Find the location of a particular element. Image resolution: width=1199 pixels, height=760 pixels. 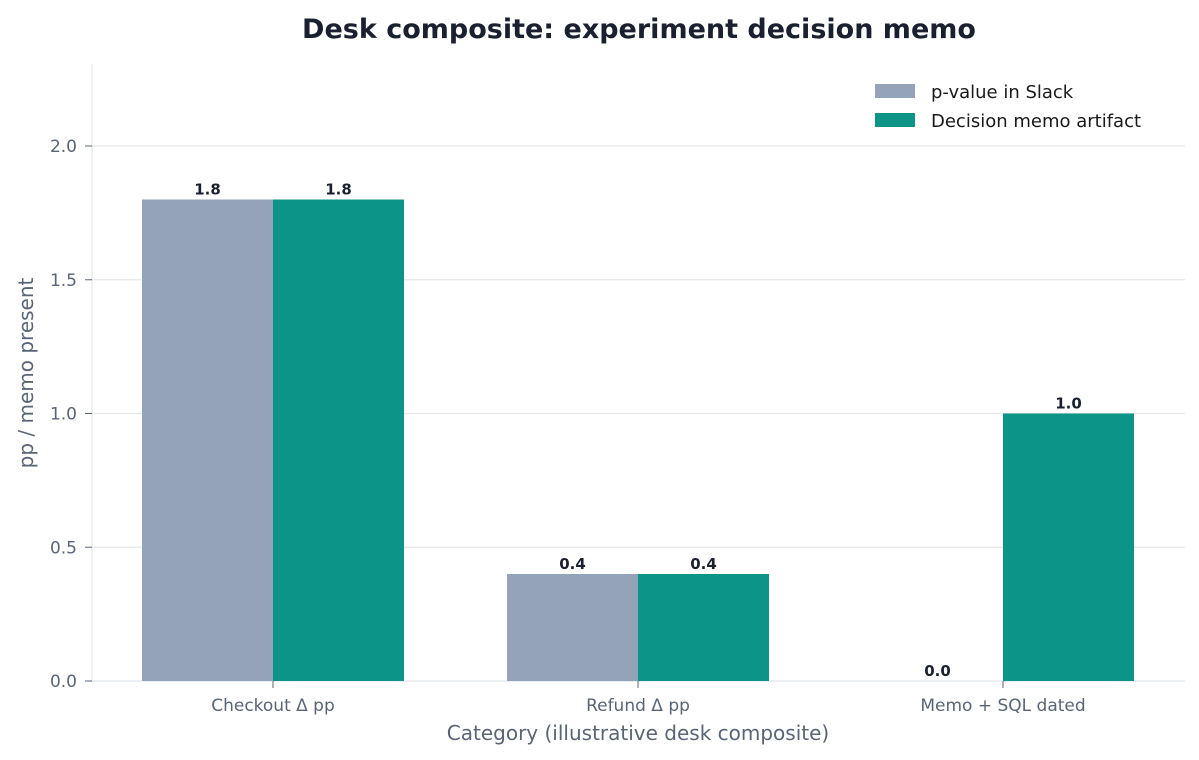

x-ticks: Checkout Δ pp Refund Δ pp Memo + SQL dated is located at coordinates (648, 698).